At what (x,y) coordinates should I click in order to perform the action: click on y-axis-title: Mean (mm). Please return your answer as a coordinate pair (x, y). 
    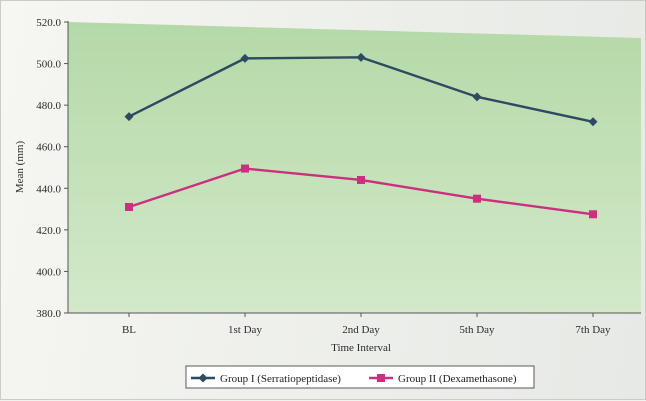
    Looking at the image, I should click on (20, 167).